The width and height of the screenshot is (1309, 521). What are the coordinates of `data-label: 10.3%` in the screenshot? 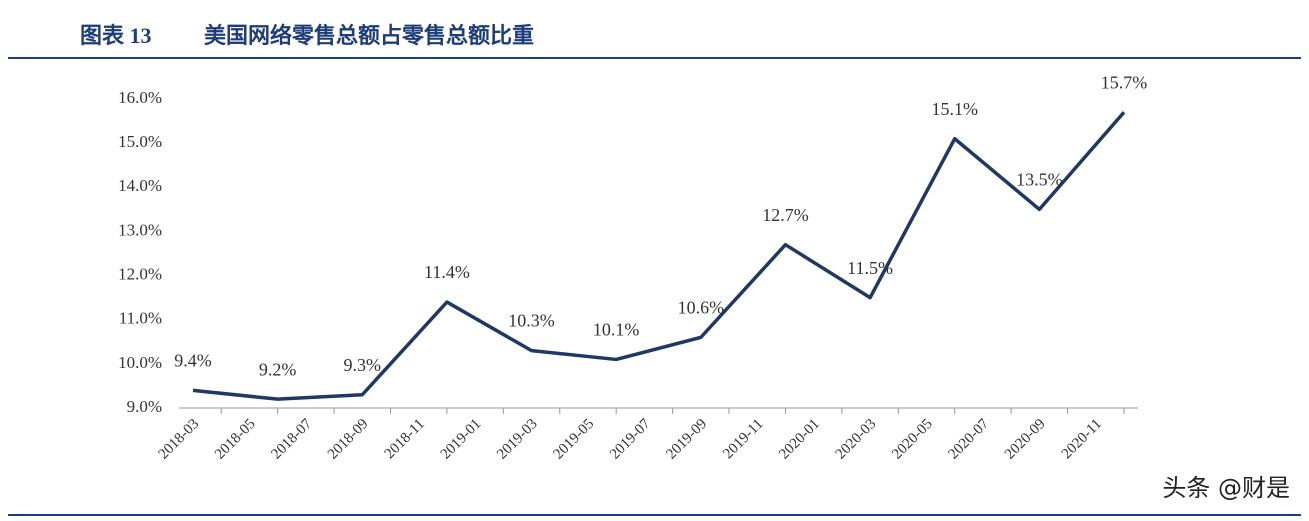 It's located at (531, 321).